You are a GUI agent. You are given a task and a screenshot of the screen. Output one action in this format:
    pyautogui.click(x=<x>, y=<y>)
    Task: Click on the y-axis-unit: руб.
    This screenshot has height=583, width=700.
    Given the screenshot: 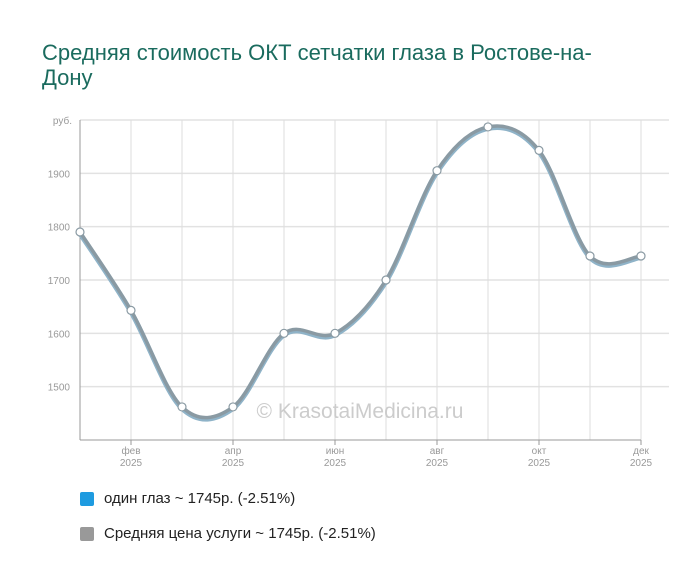 What is the action you would take?
    pyautogui.click(x=62, y=121)
    